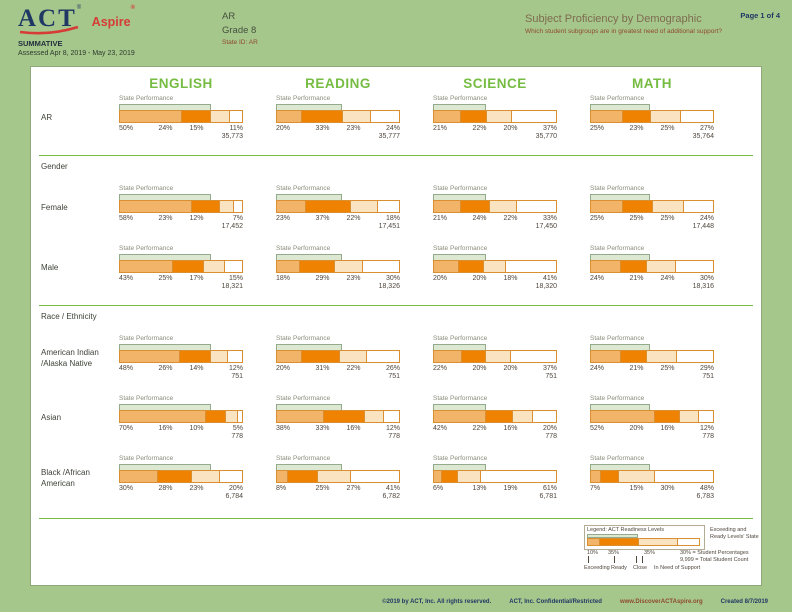  Describe the element at coordinates (338, 478) in the screenshot. I see `performance-cell: State Performance 8% 25% 27% 41% 6,782` at that location.